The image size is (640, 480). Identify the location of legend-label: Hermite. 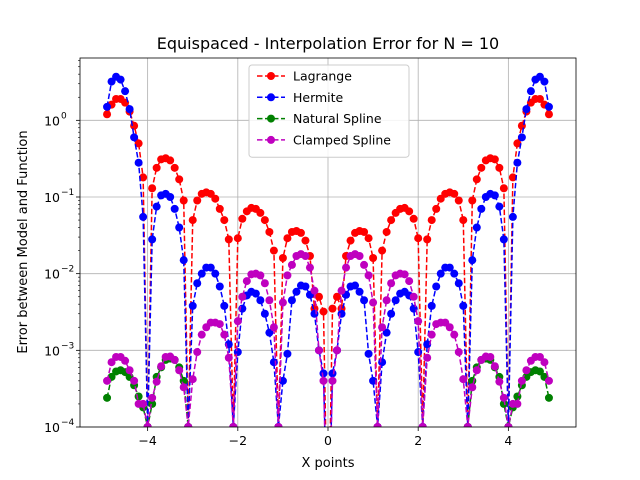
(318, 97).